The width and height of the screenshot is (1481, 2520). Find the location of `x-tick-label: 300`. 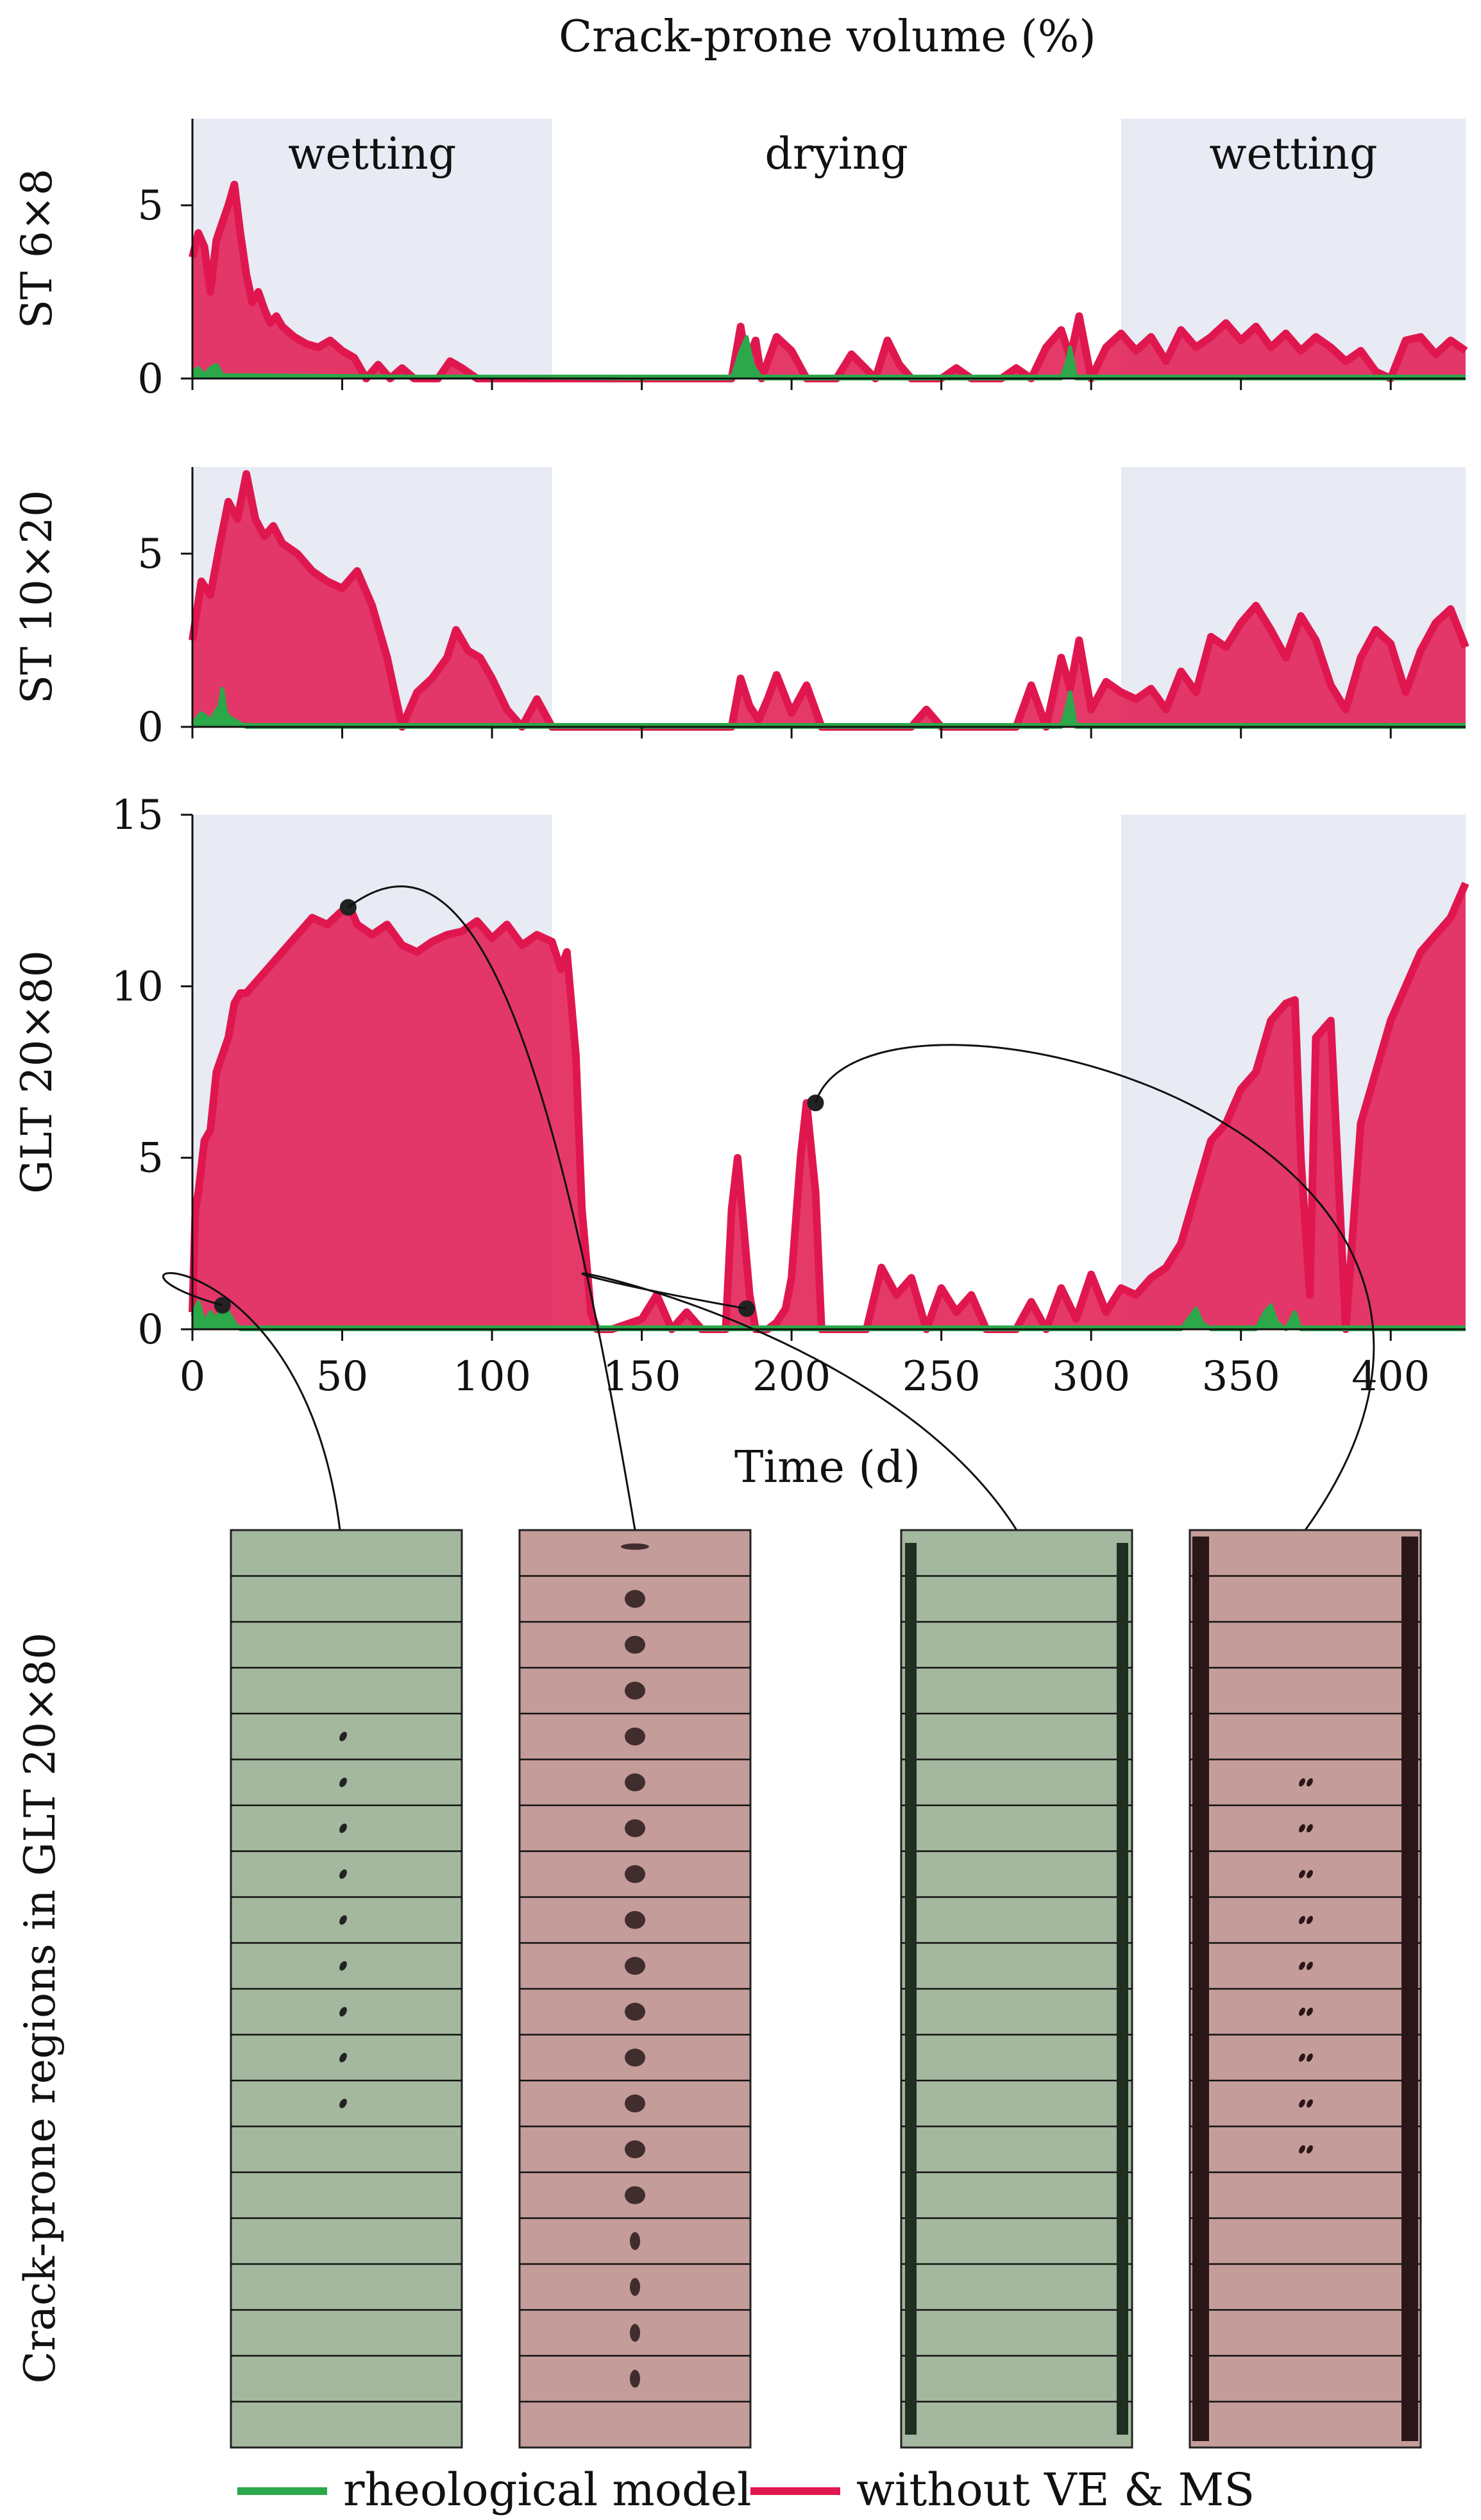

x-tick-label: 300 is located at coordinates (1091, 1376).